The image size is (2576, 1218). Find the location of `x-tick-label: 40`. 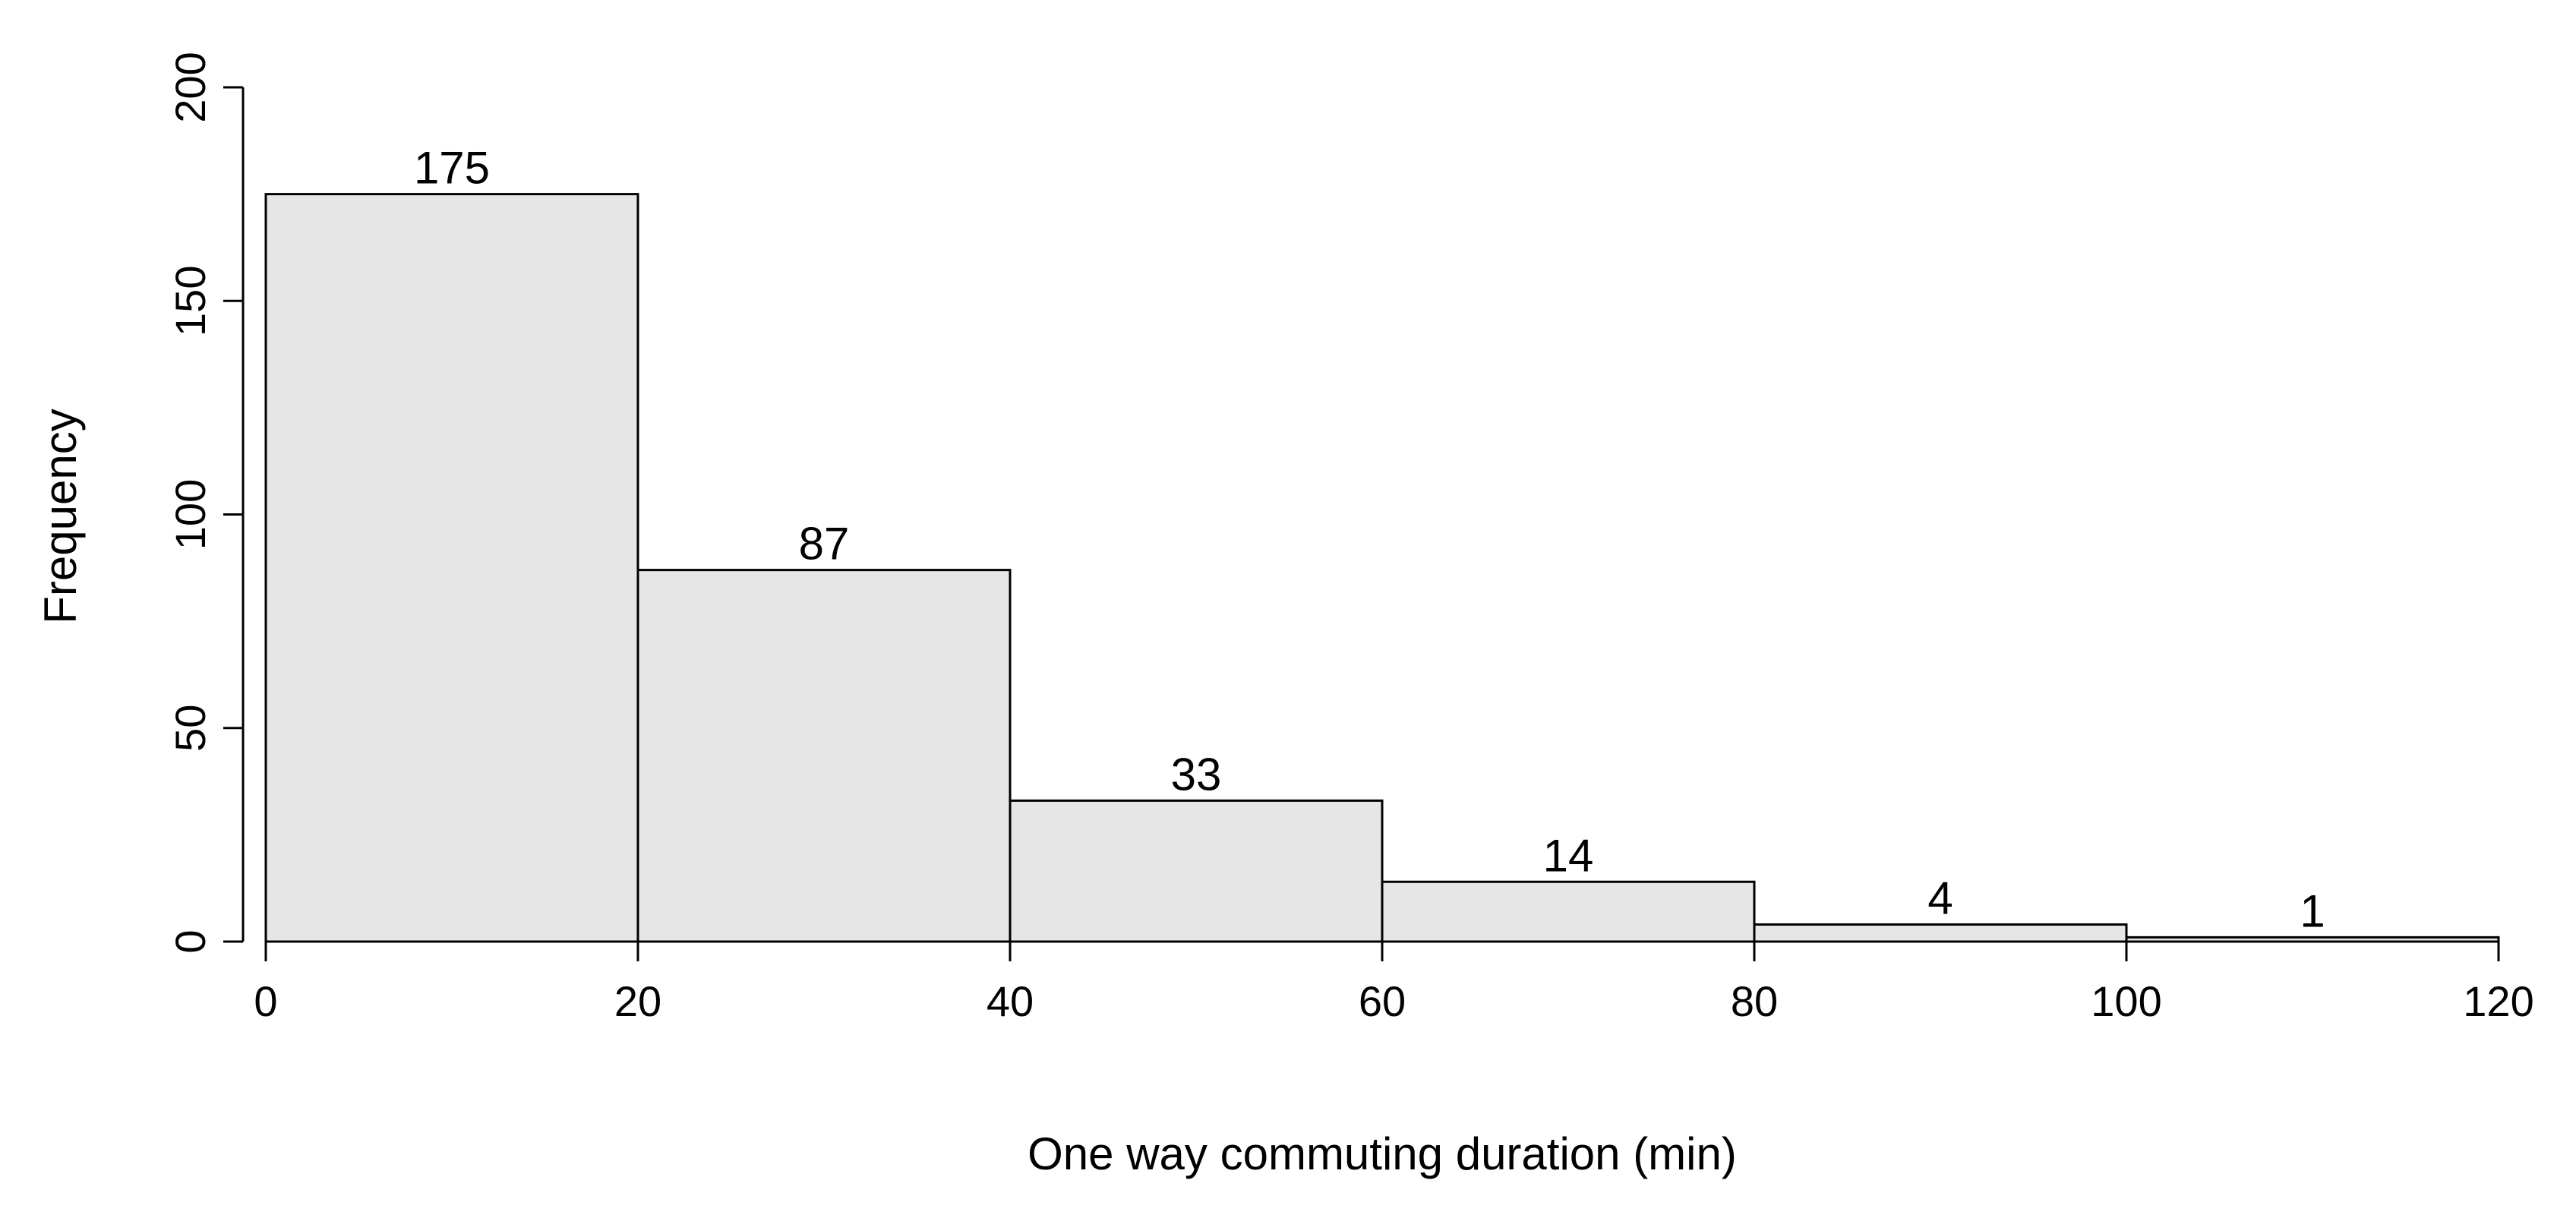

x-tick-label: 40 is located at coordinates (1010, 1001).